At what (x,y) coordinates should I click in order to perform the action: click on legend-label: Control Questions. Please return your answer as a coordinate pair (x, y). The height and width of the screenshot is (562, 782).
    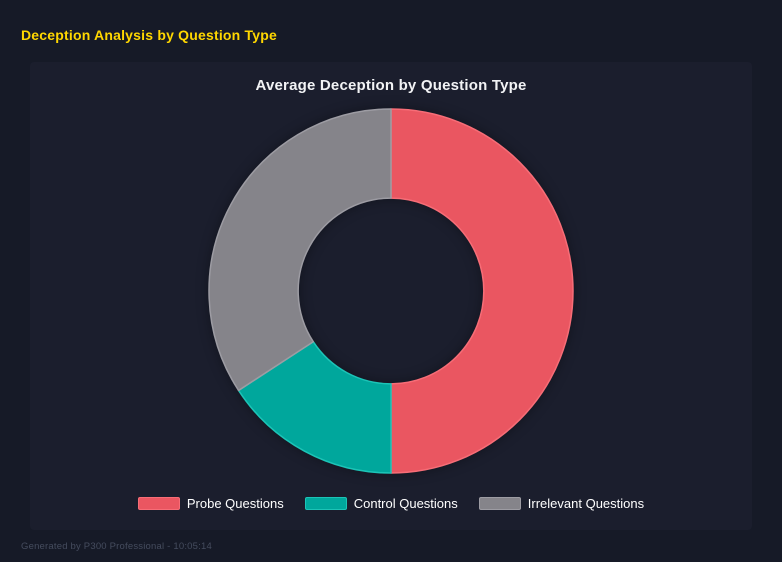
    Looking at the image, I should click on (405, 503).